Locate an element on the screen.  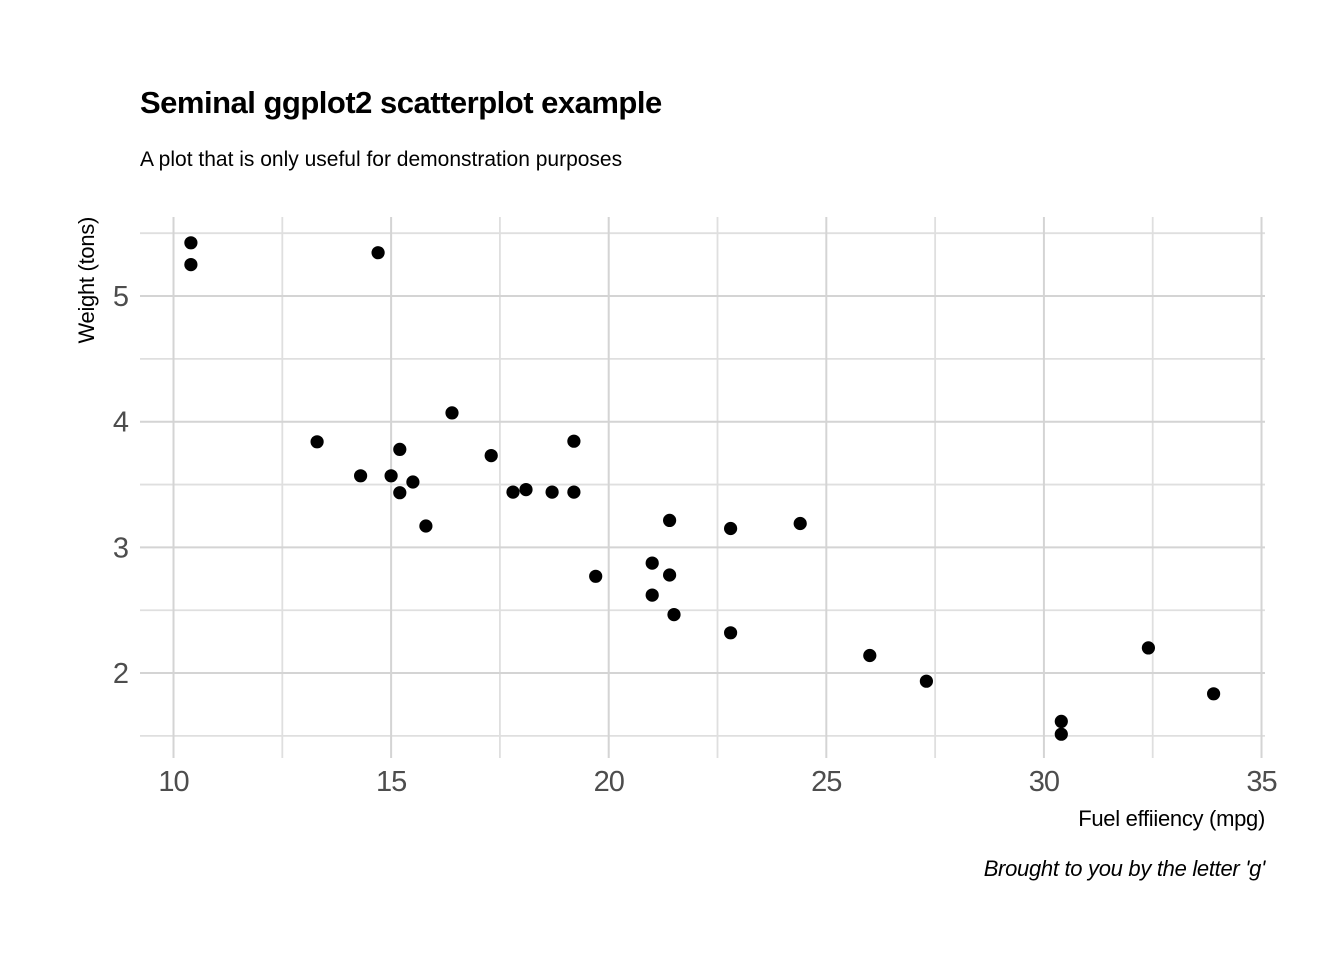
x-tick-label: 30 is located at coordinates (1044, 782).